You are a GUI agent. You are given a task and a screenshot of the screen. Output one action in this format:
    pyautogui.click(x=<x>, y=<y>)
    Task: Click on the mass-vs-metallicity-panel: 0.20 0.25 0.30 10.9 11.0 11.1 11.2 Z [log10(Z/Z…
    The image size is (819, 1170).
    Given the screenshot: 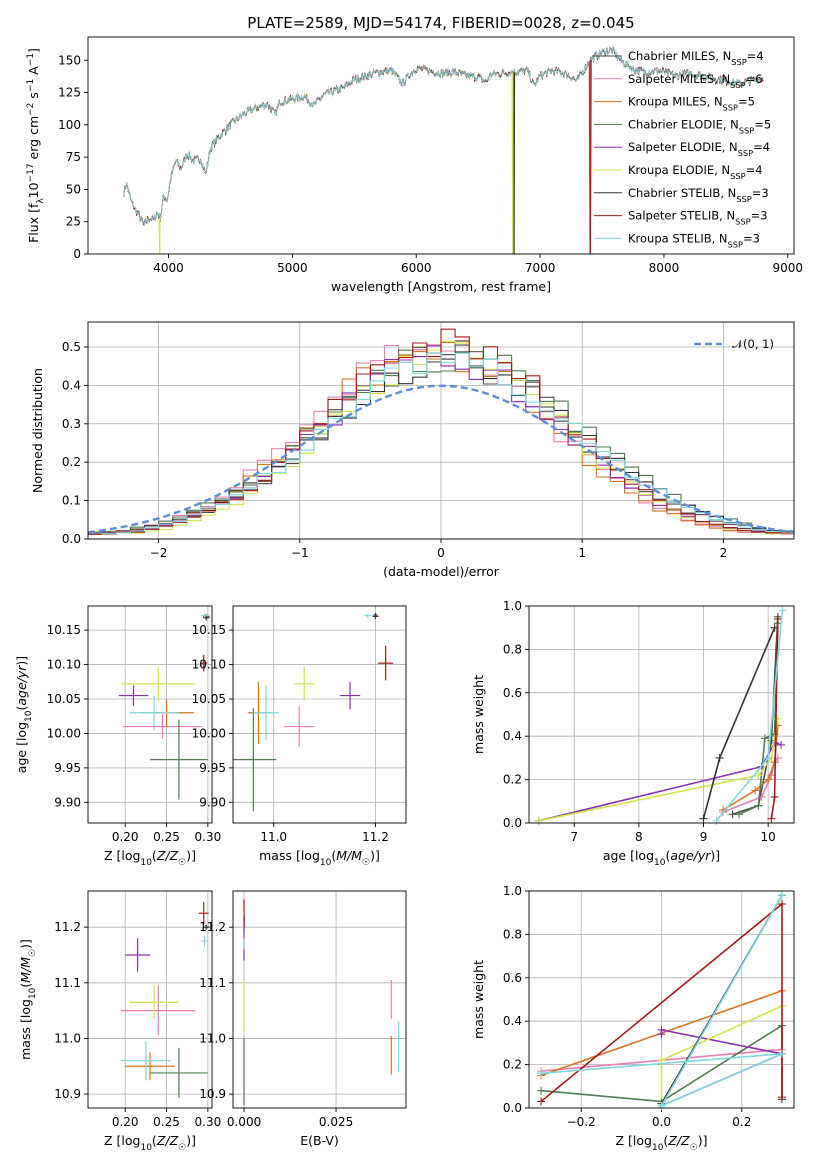 What is the action you would take?
    pyautogui.click(x=120, y=1021)
    